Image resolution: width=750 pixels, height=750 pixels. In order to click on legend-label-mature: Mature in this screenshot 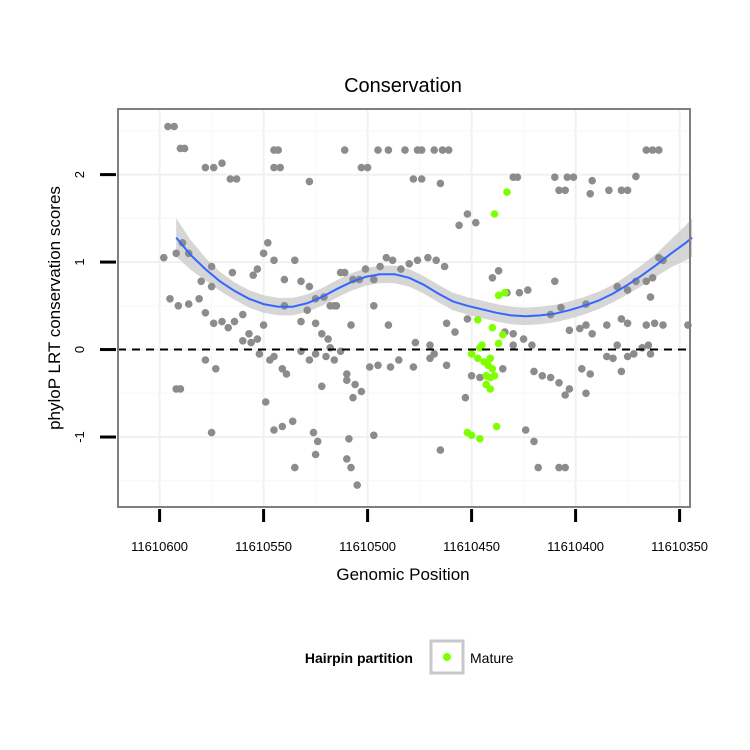, I will do `click(492, 658)`.